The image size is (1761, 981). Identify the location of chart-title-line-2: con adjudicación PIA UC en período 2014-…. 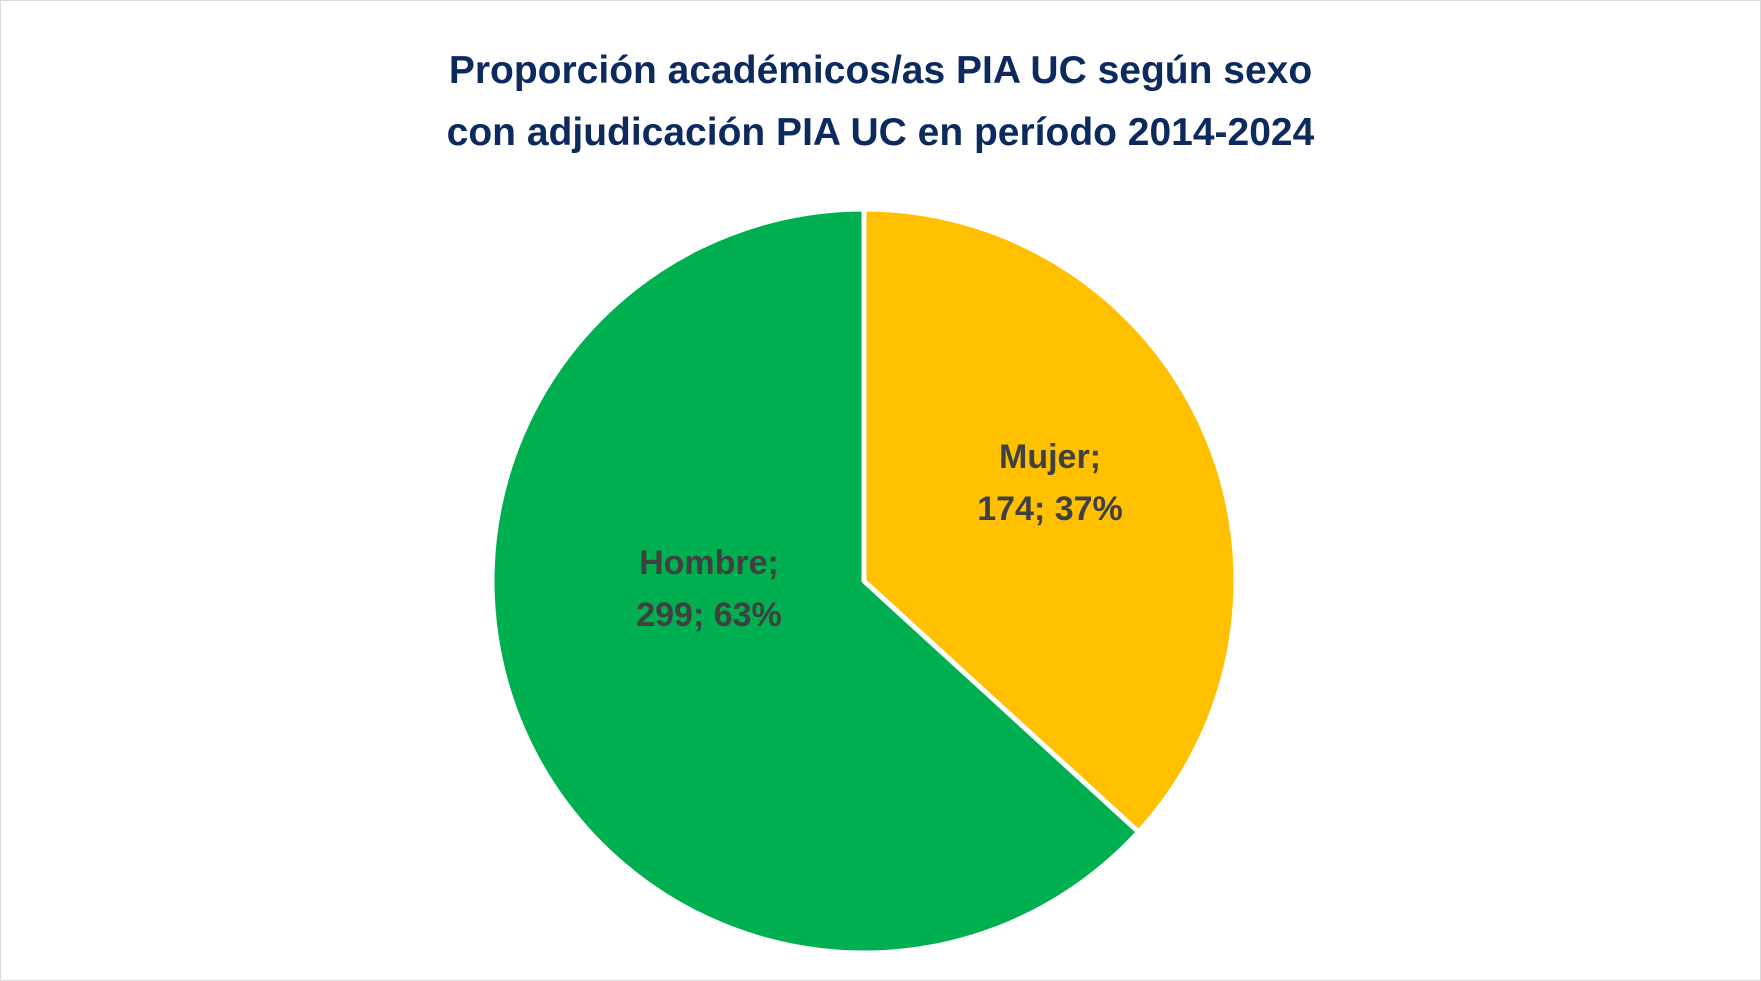
(880, 132).